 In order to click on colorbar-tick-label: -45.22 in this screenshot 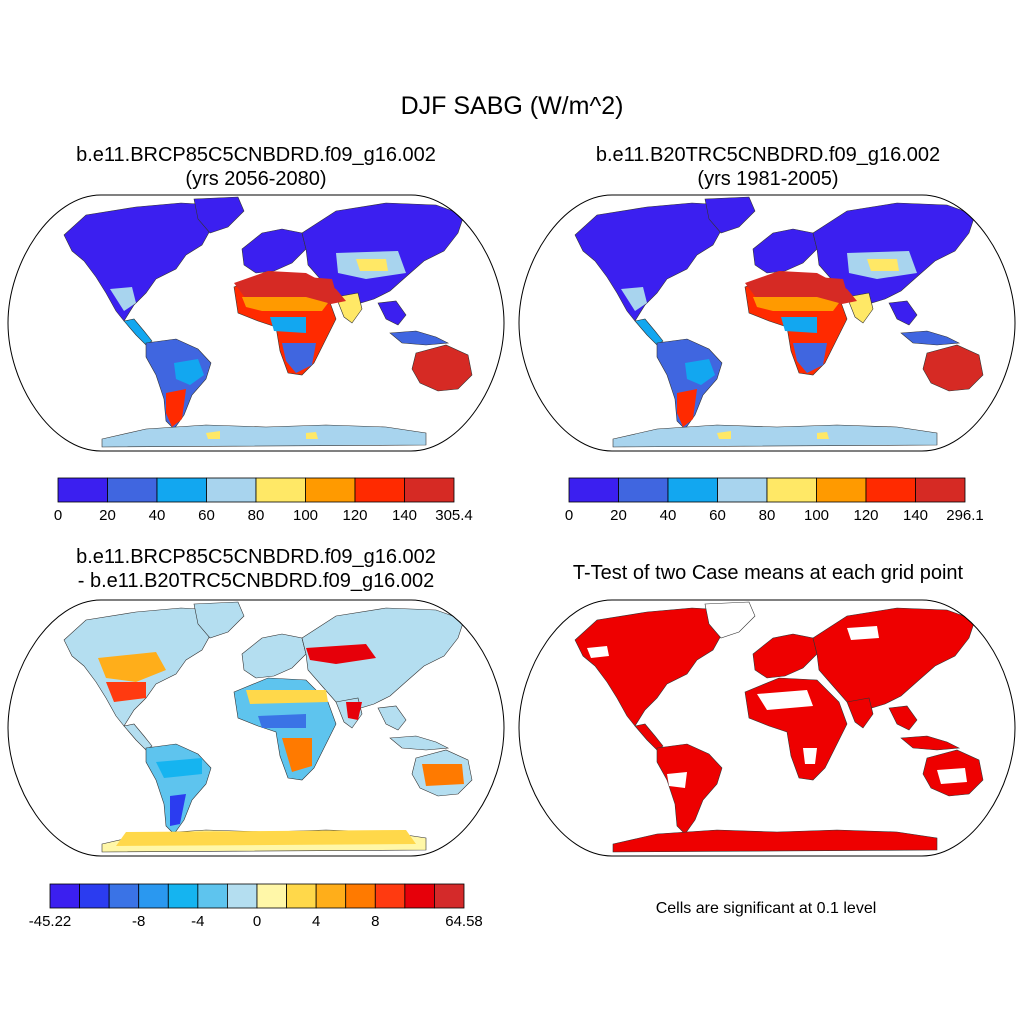, I will do `click(50, 921)`.